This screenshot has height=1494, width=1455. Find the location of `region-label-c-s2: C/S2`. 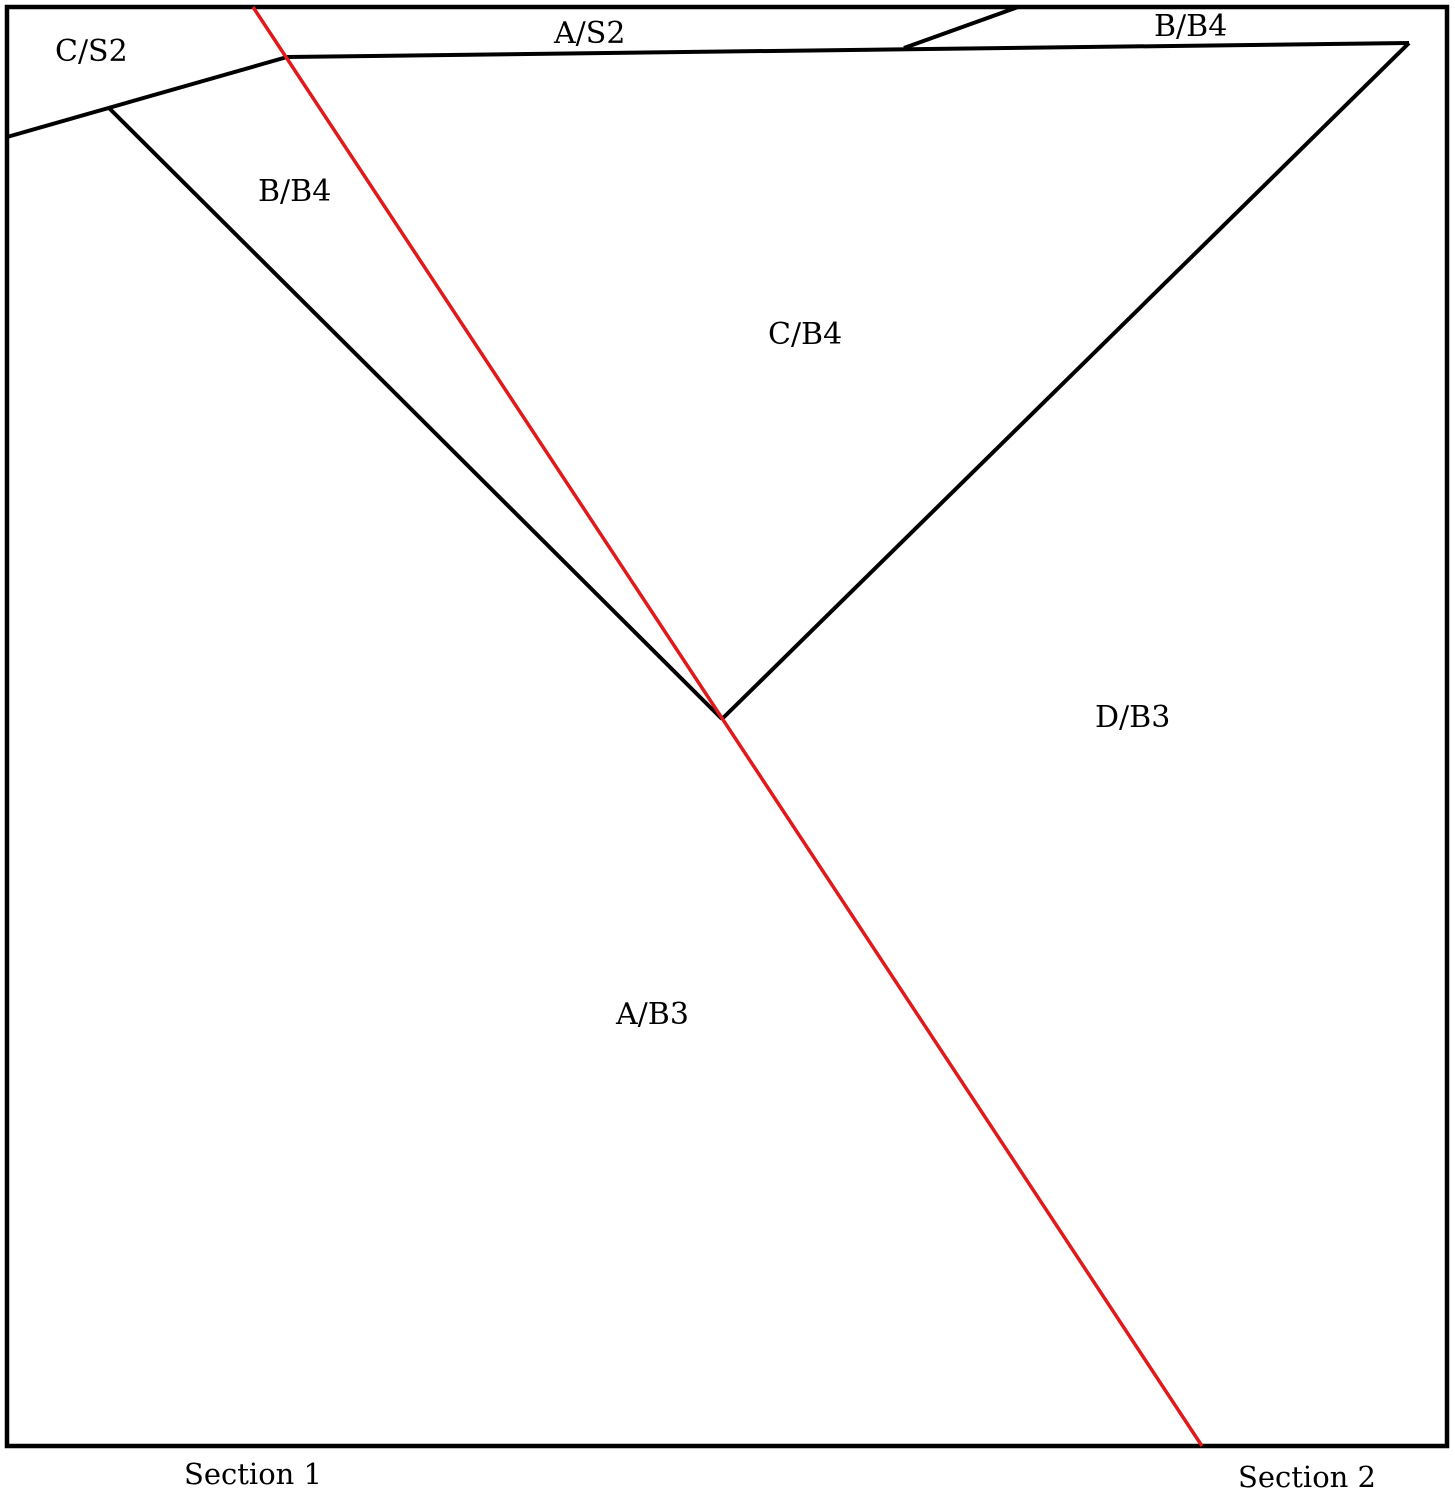

region-label-c-s2: C/S2 is located at coordinates (91, 51).